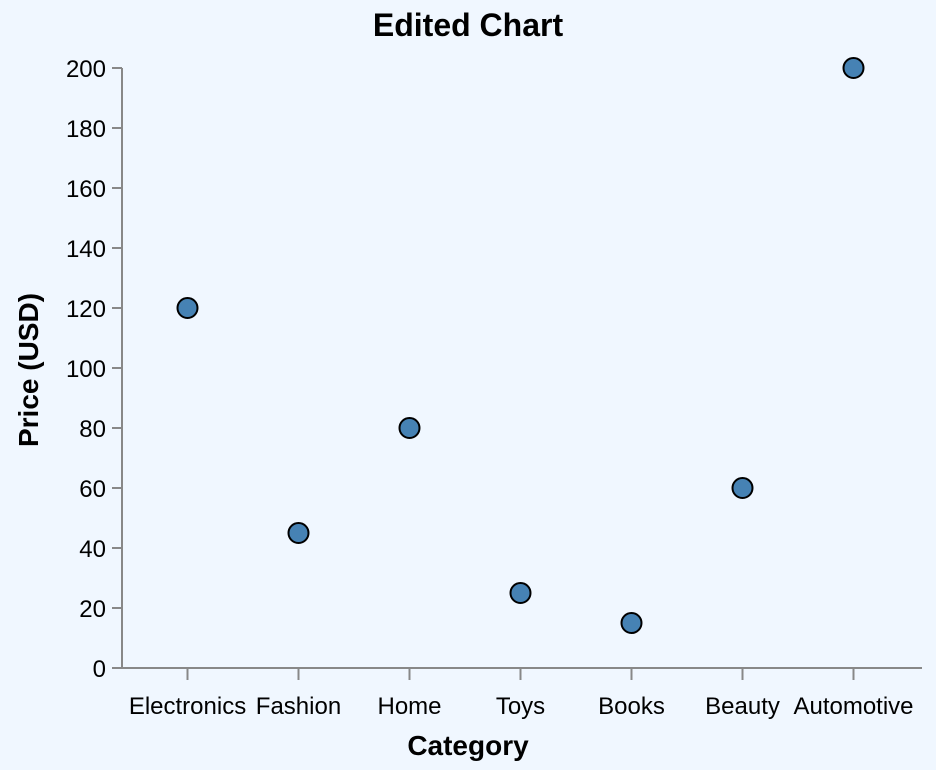 The height and width of the screenshot is (770, 936). Describe the element at coordinates (187, 706) in the screenshot. I see `x-tick-label: Electronics` at that location.